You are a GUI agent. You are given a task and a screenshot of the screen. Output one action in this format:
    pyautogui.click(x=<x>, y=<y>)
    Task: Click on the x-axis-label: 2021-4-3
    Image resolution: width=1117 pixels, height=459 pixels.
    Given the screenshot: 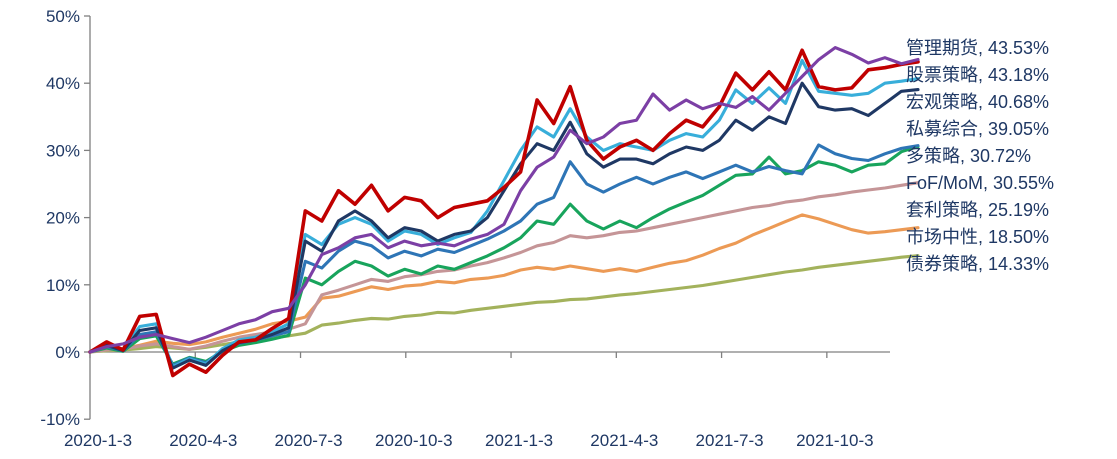 What is the action you would take?
    pyautogui.click(x=624, y=440)
    